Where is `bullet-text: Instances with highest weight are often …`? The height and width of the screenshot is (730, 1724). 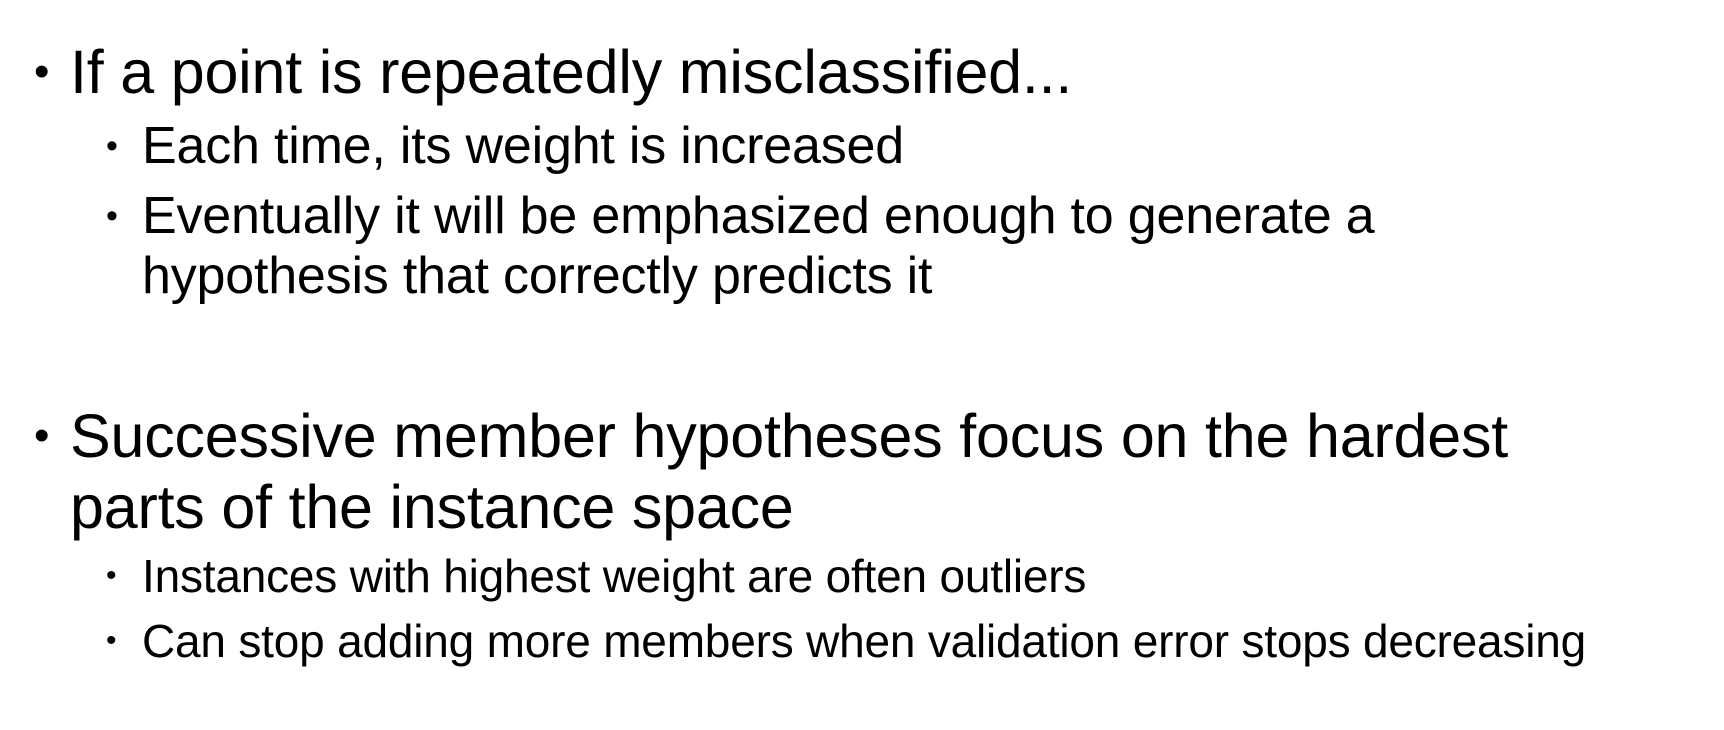
bullet-text: Instances with highest weight are often … is located at coordinates (614, 576).